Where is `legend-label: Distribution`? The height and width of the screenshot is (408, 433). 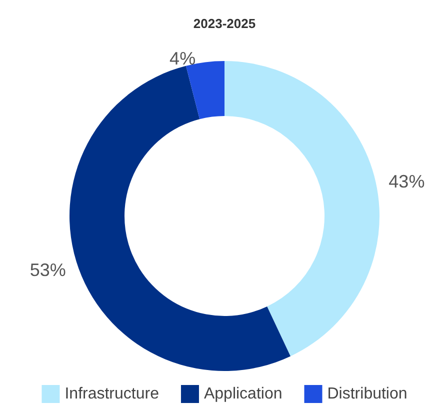 legend-label: Distribution is located at coordinates (367, 394).